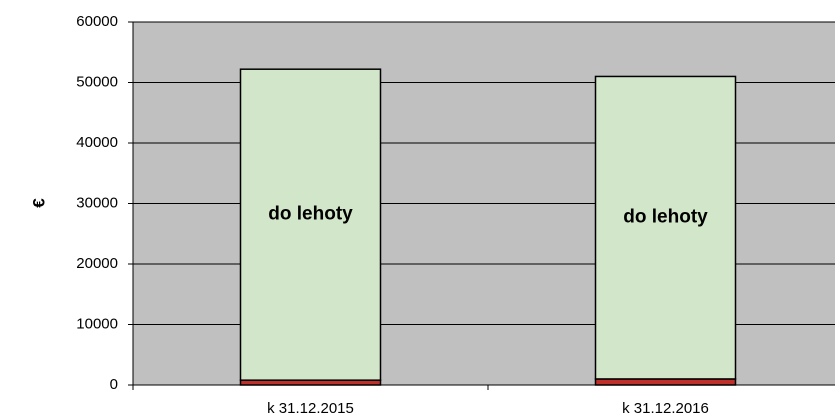 The height and width of the screenshot is (419, 835). I want to click on y-tick-label: 50000, so click(97, 81).